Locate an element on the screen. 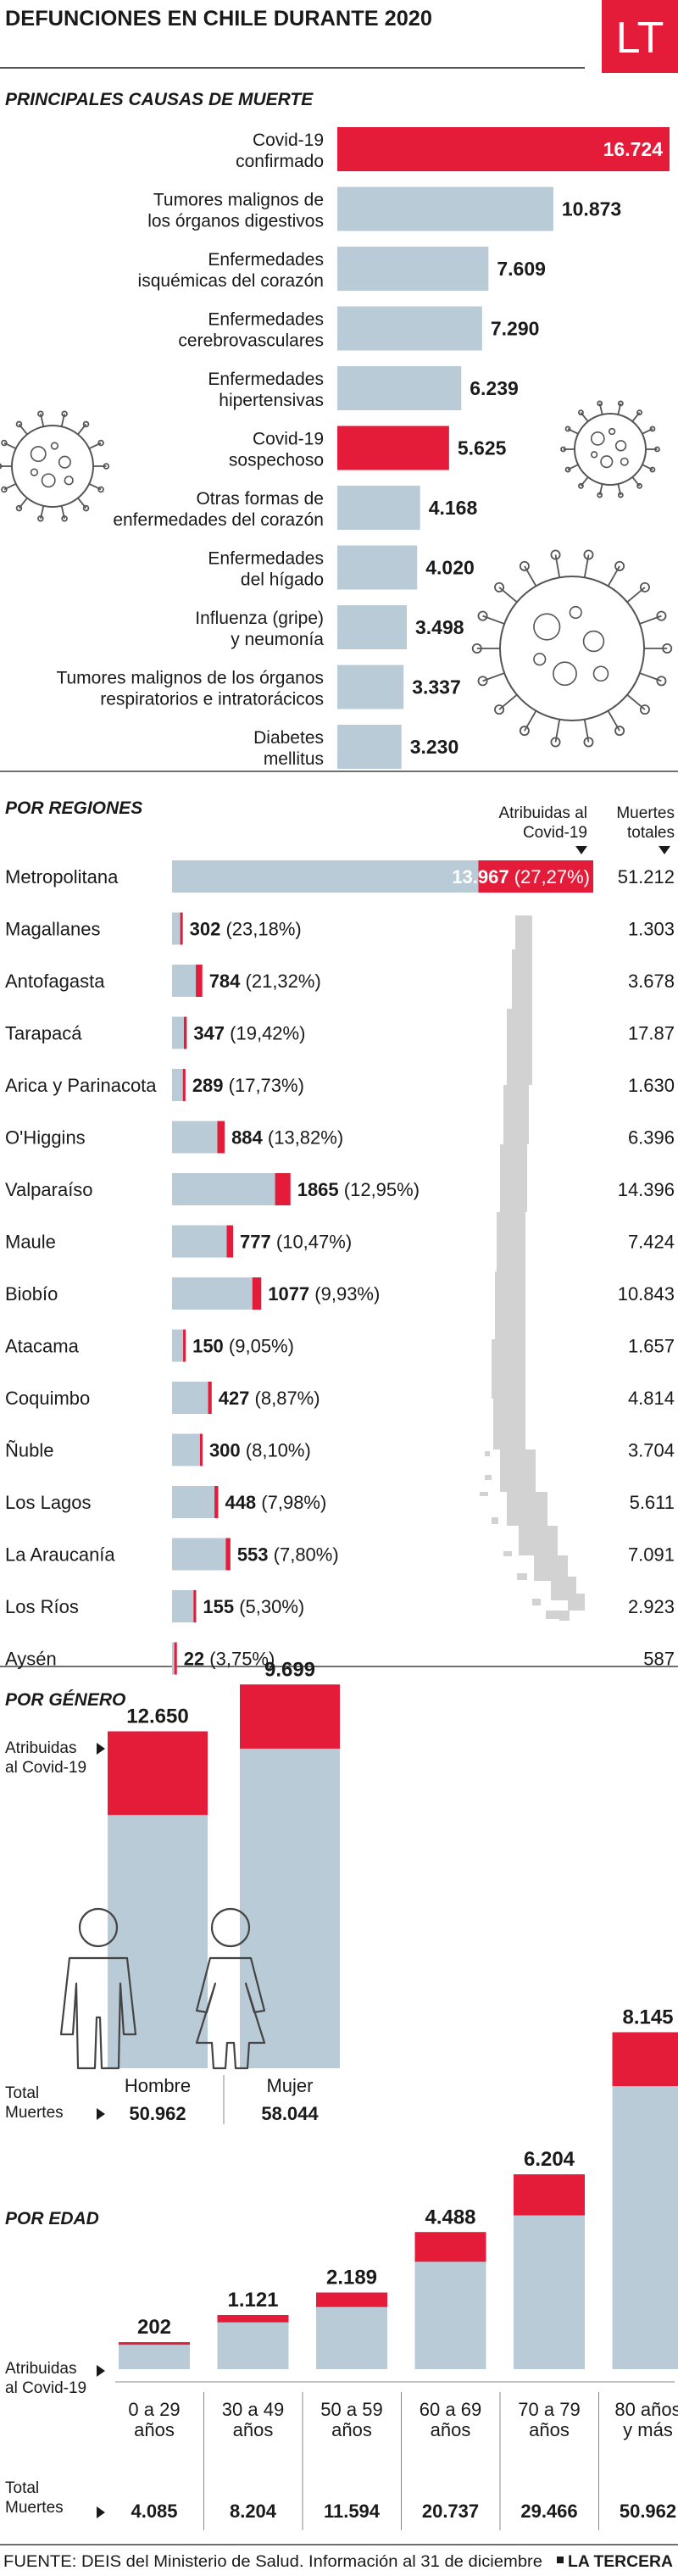 The width and height of the screenshot is (678, 2576). chile-map is located at coordinates (532, 1268).